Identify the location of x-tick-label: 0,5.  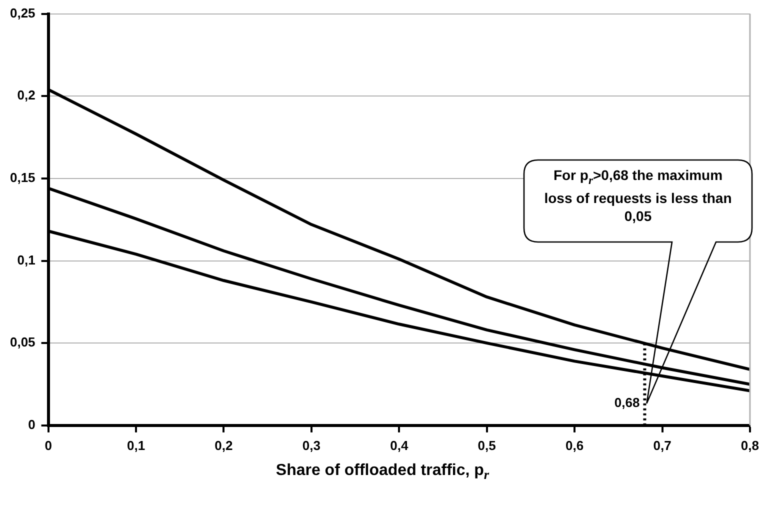
(487, 445).